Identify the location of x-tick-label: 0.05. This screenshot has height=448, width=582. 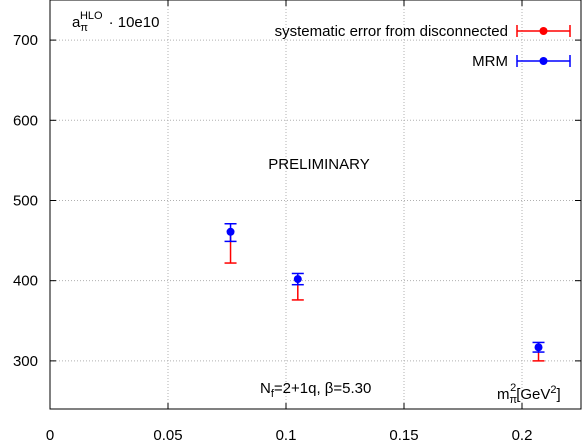
(167, 435).